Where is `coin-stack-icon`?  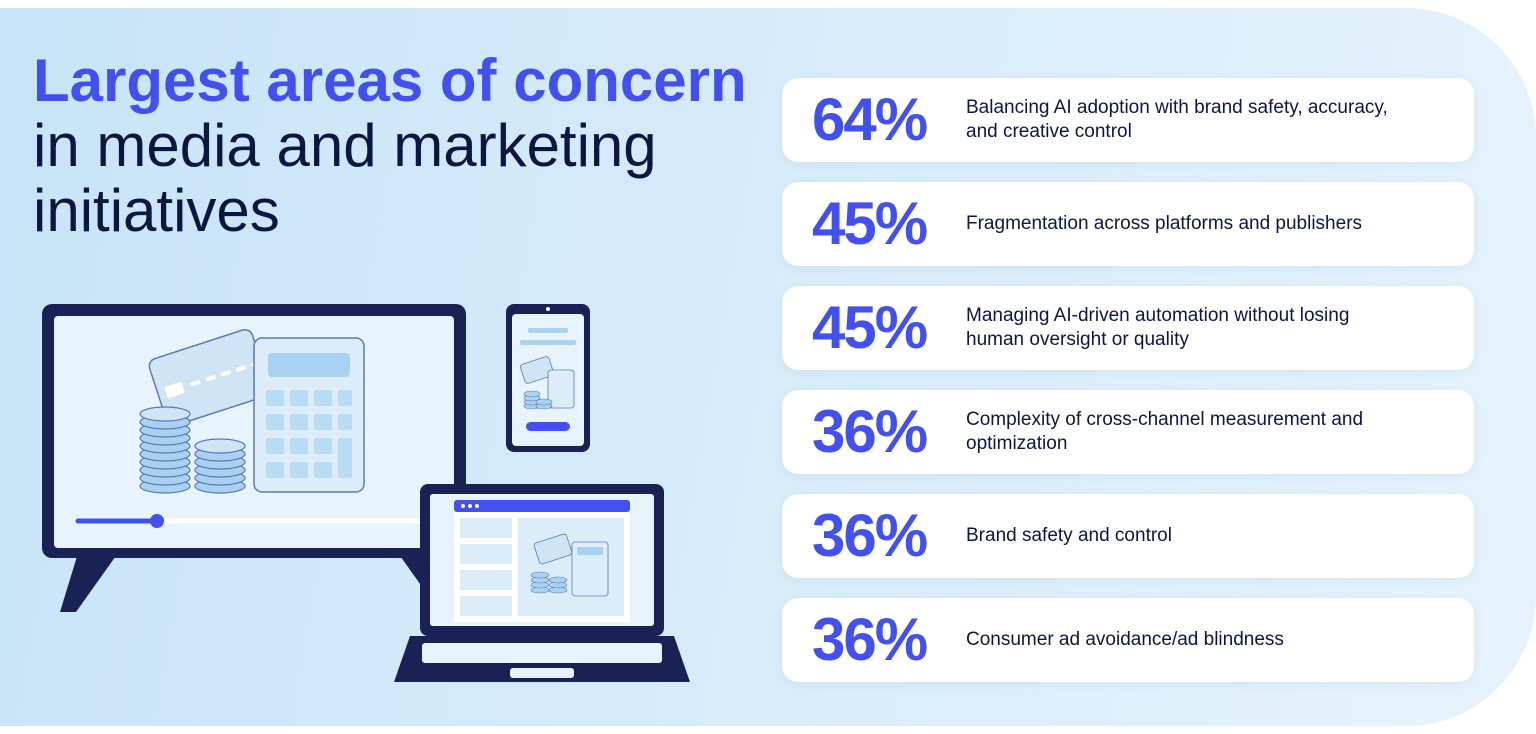 coin-stack-icon is located at coordinates (192, 450).